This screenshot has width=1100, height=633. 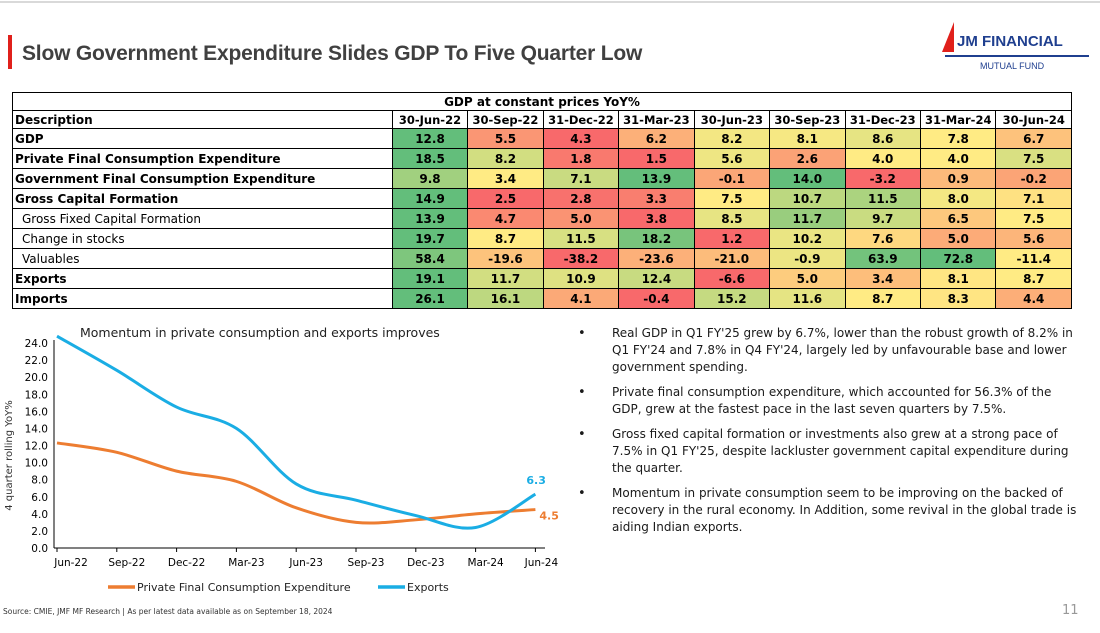 I want to click on table-cell: 16.1, so click(x=505, y=298).